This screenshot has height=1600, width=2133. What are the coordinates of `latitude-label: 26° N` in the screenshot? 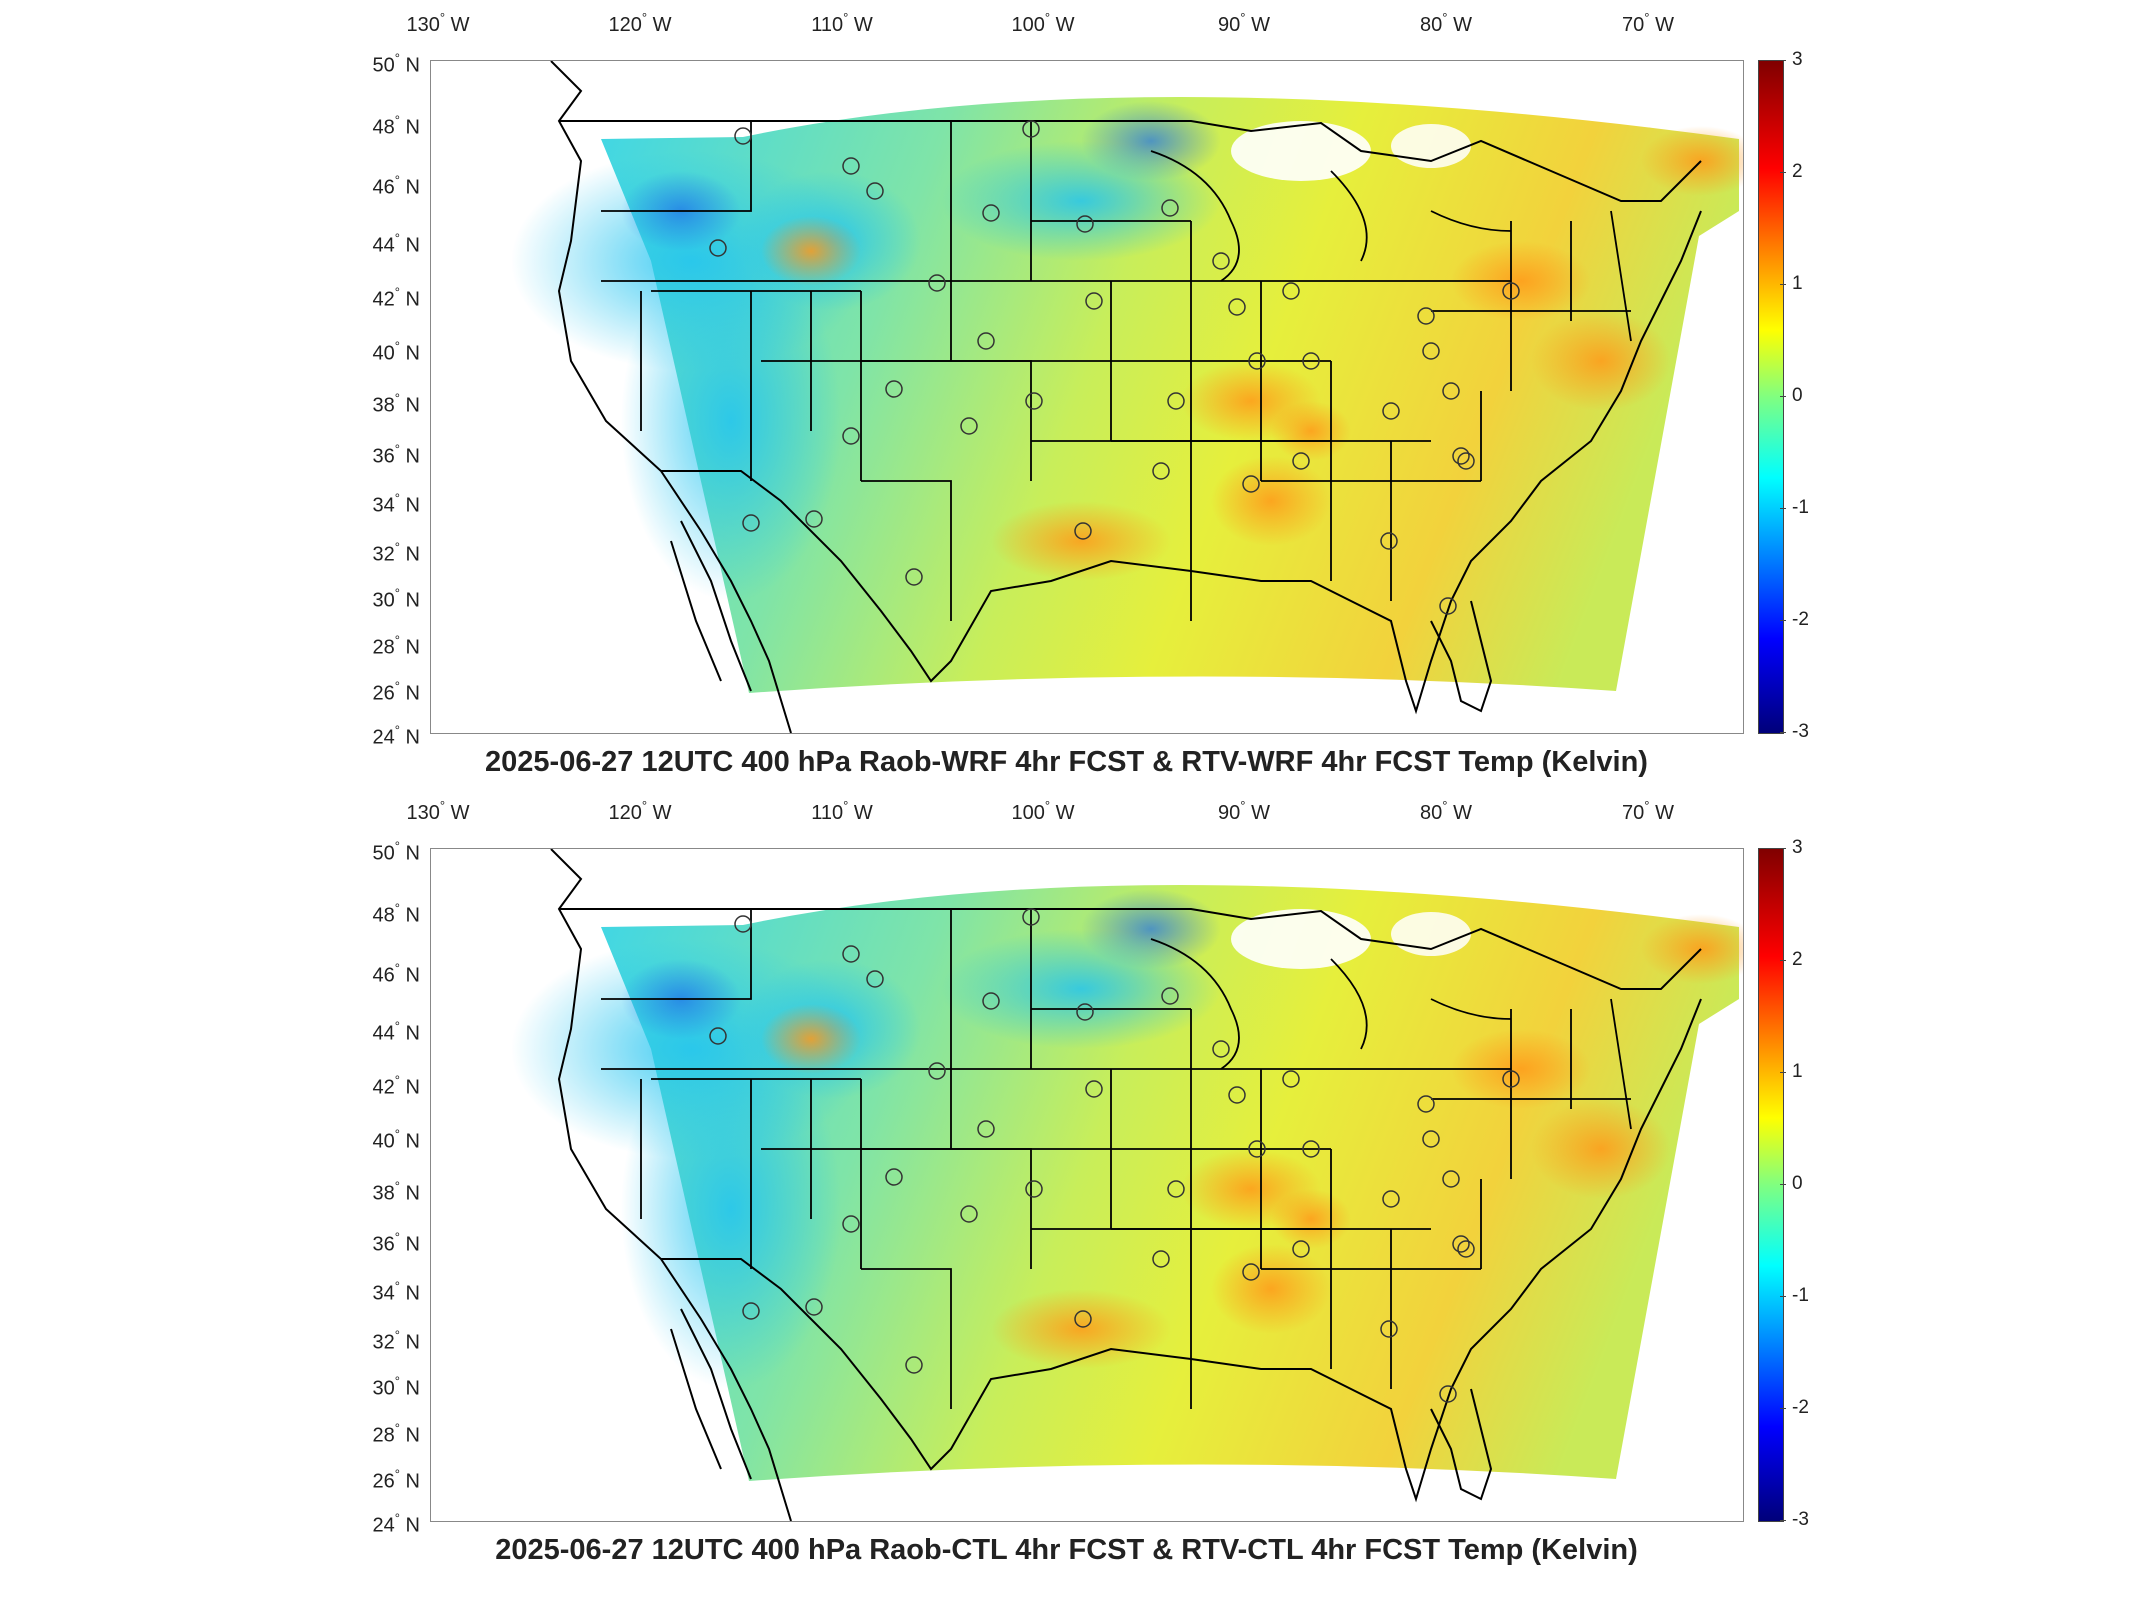 It's located at (396, 1479).